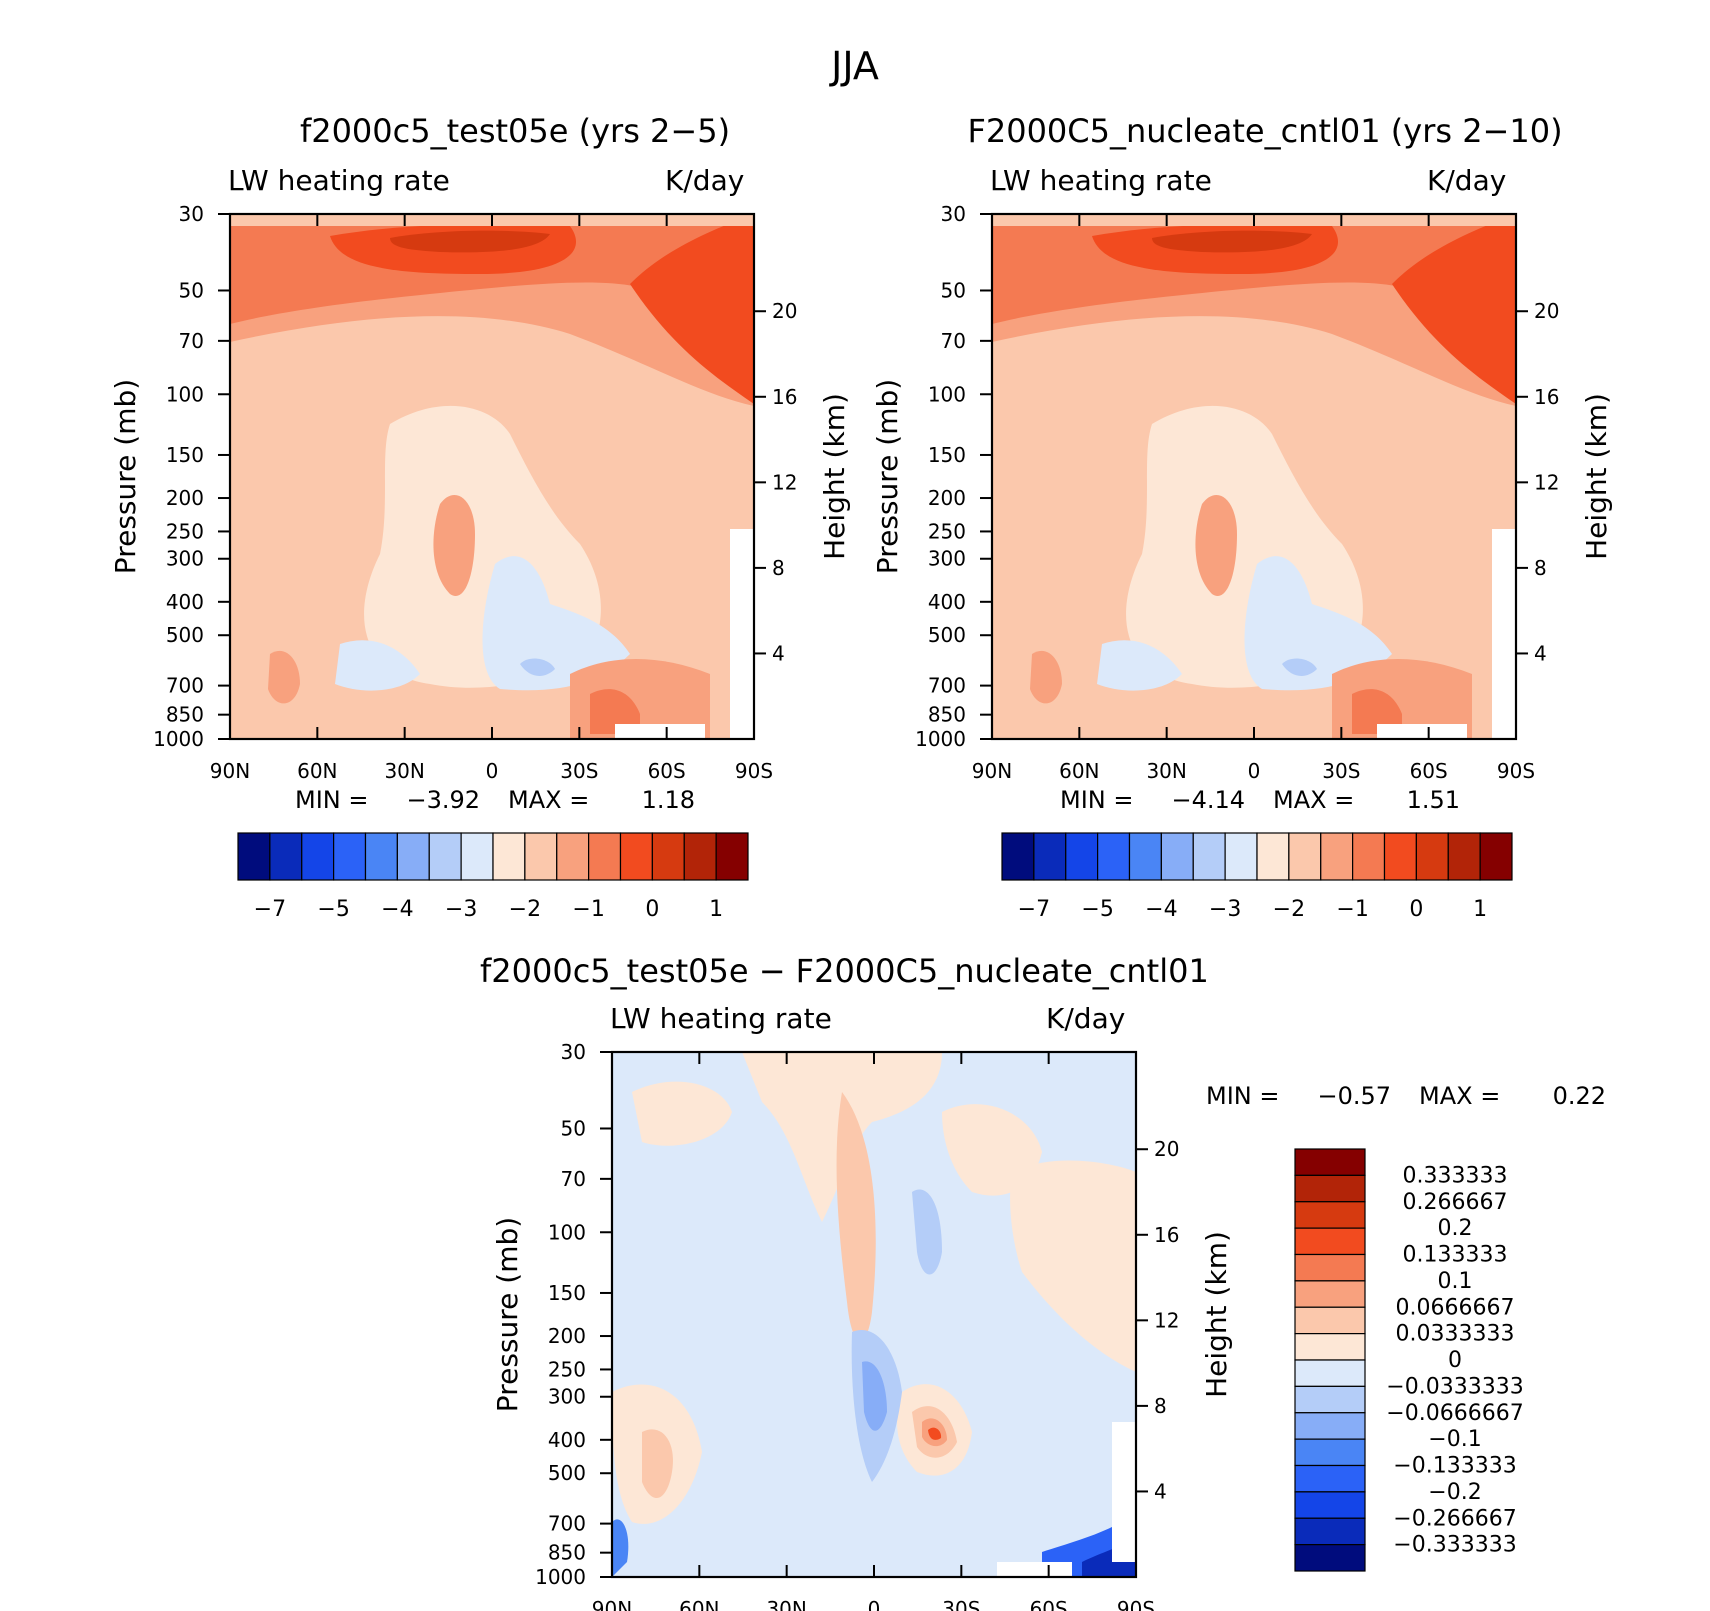 The width and height of the screenshot is (1710, 1611). I want to click on panel3-ytick-label: 1000, so click(560, 1577).